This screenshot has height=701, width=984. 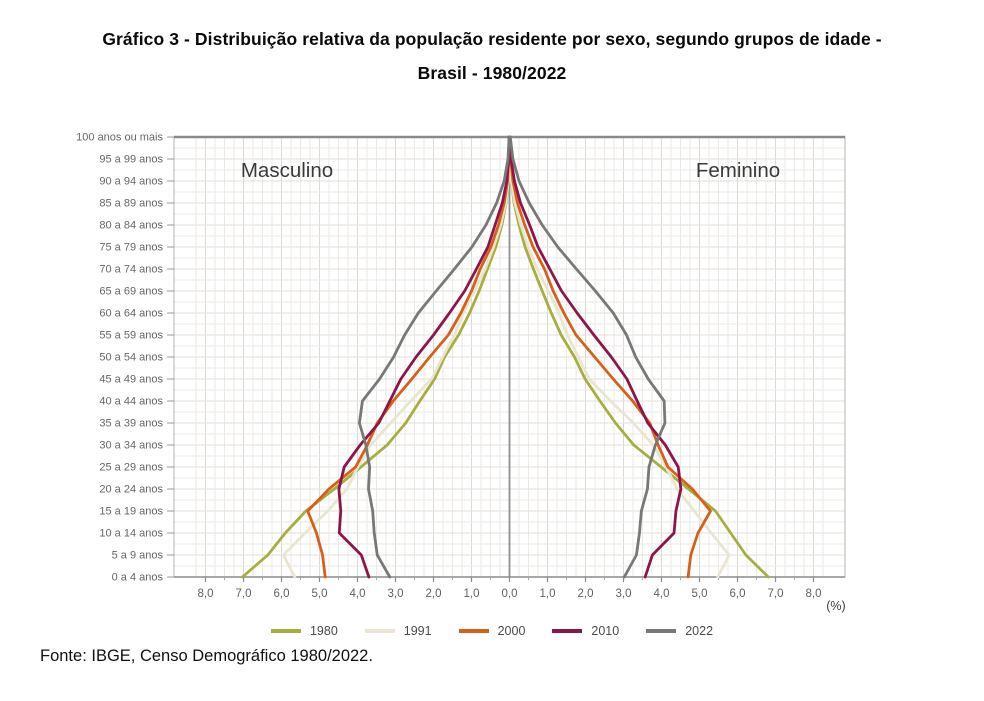 I want to click on age-group-label: 20 a 24 anos, so click(x=131, y=490).